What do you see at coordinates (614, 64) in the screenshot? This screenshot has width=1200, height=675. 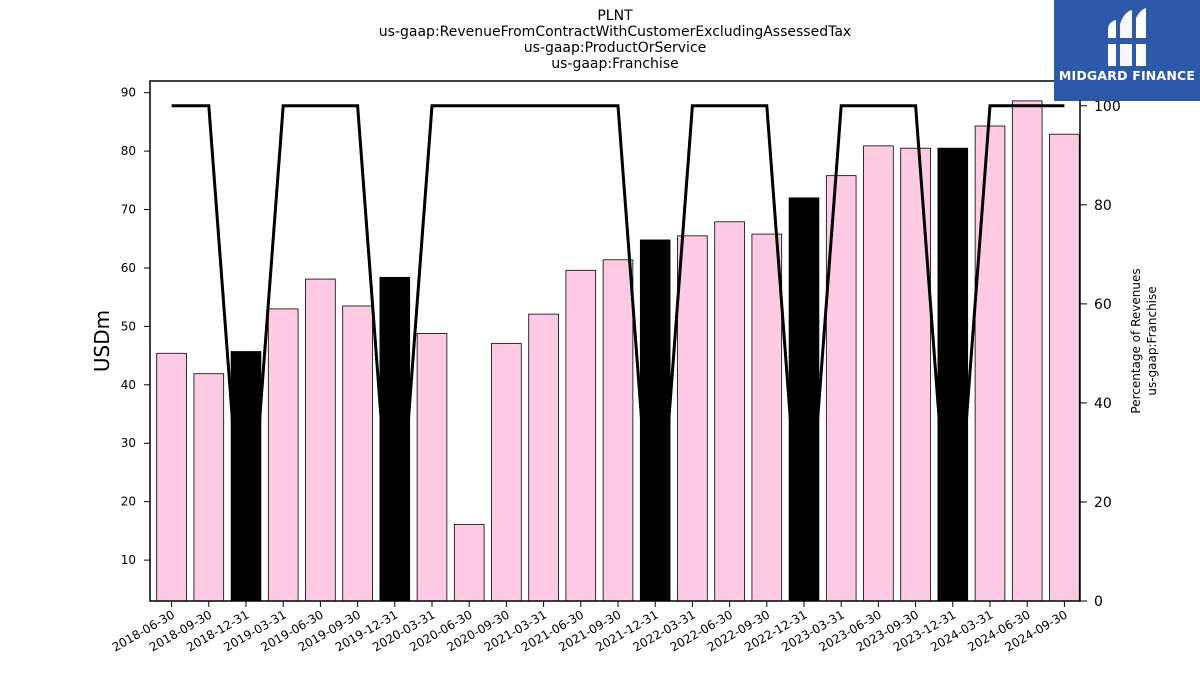 I see `chart-title-line: us-gaap:Franchise` at bounding box center [614, 64].